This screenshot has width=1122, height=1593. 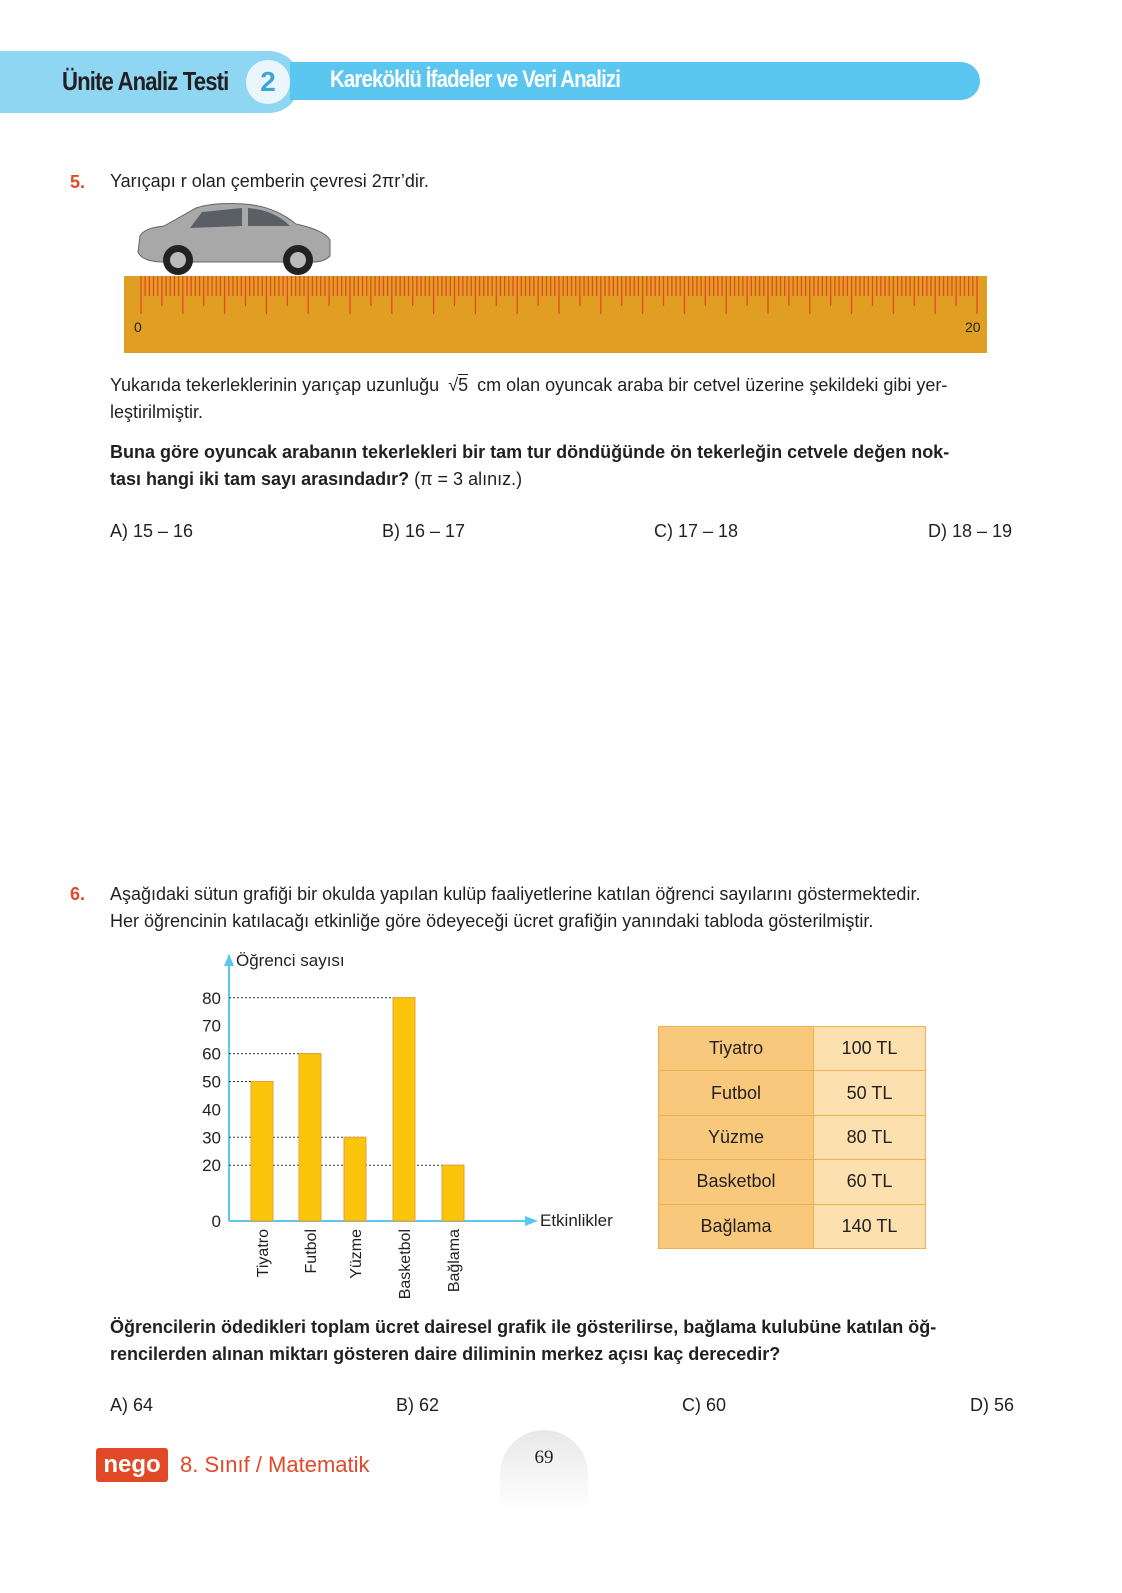 I want to click on bar-tiyatro, so click(x=262, y=1151).